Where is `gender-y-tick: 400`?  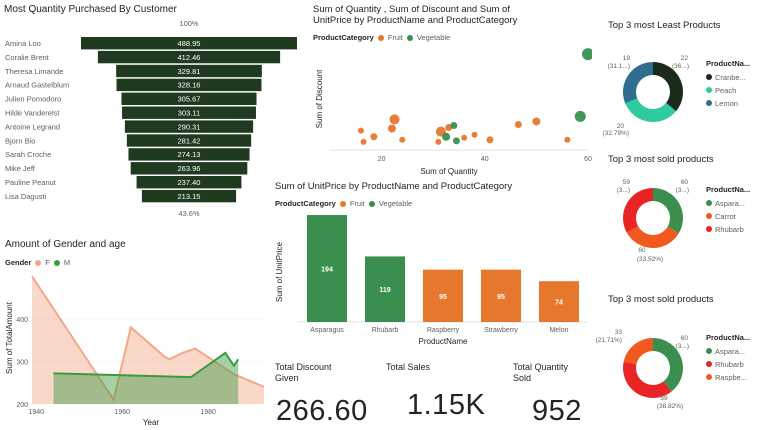 gender-y-tick: 400 is located at coordinates (22, 320).